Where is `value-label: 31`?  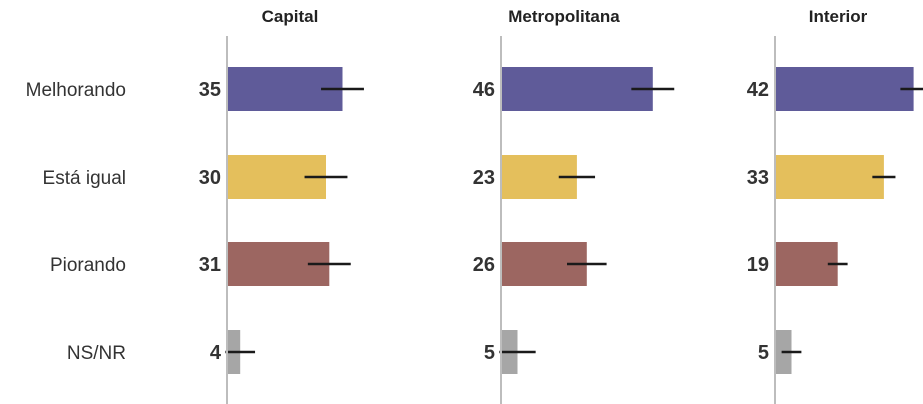
value-label: 31 is located at coordinates (210, 265).